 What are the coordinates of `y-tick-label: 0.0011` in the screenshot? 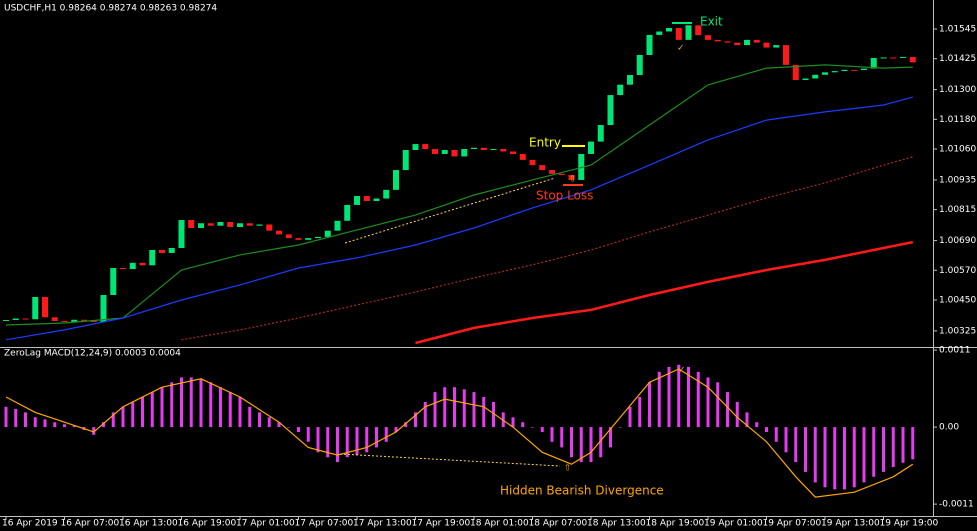 It's located at (955, 351).